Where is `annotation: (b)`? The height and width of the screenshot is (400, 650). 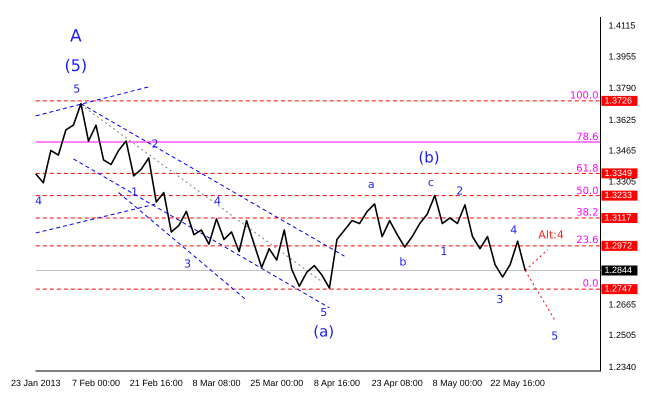
annotation: (b) is located at coordinates (429, 157).